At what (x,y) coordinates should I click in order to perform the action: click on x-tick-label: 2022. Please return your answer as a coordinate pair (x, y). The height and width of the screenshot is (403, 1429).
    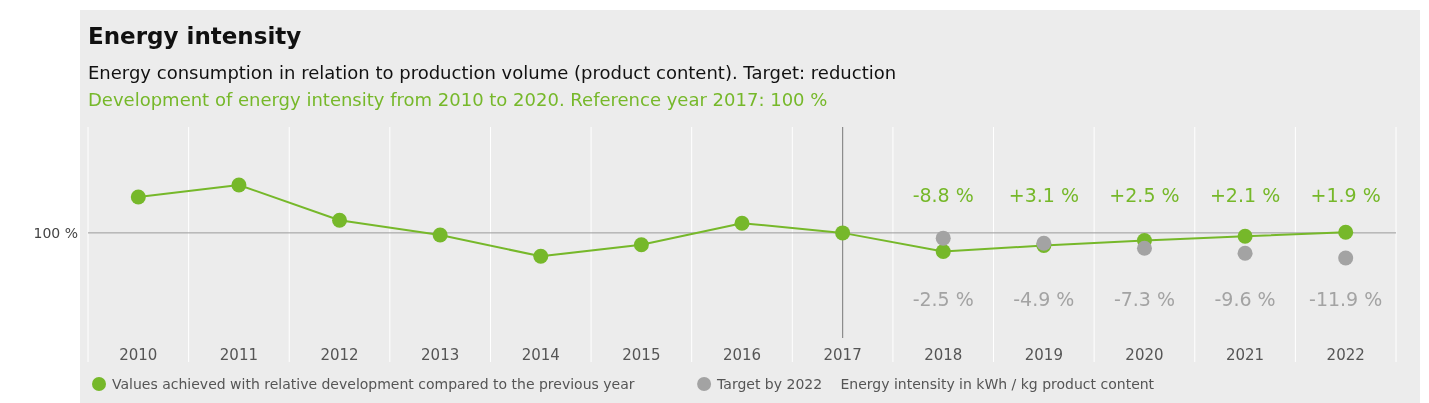
    Looking at the image, I should click on (1345, 355).